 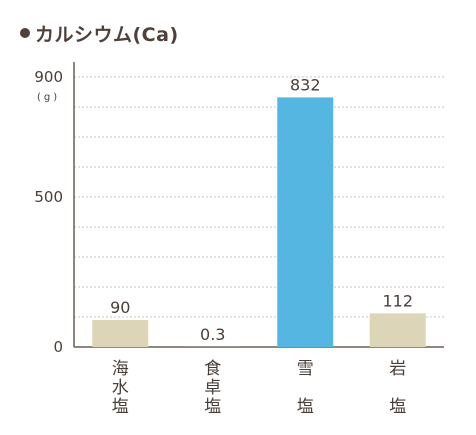 I want to click on data-label: 0.3, so click(x=212, y=334).